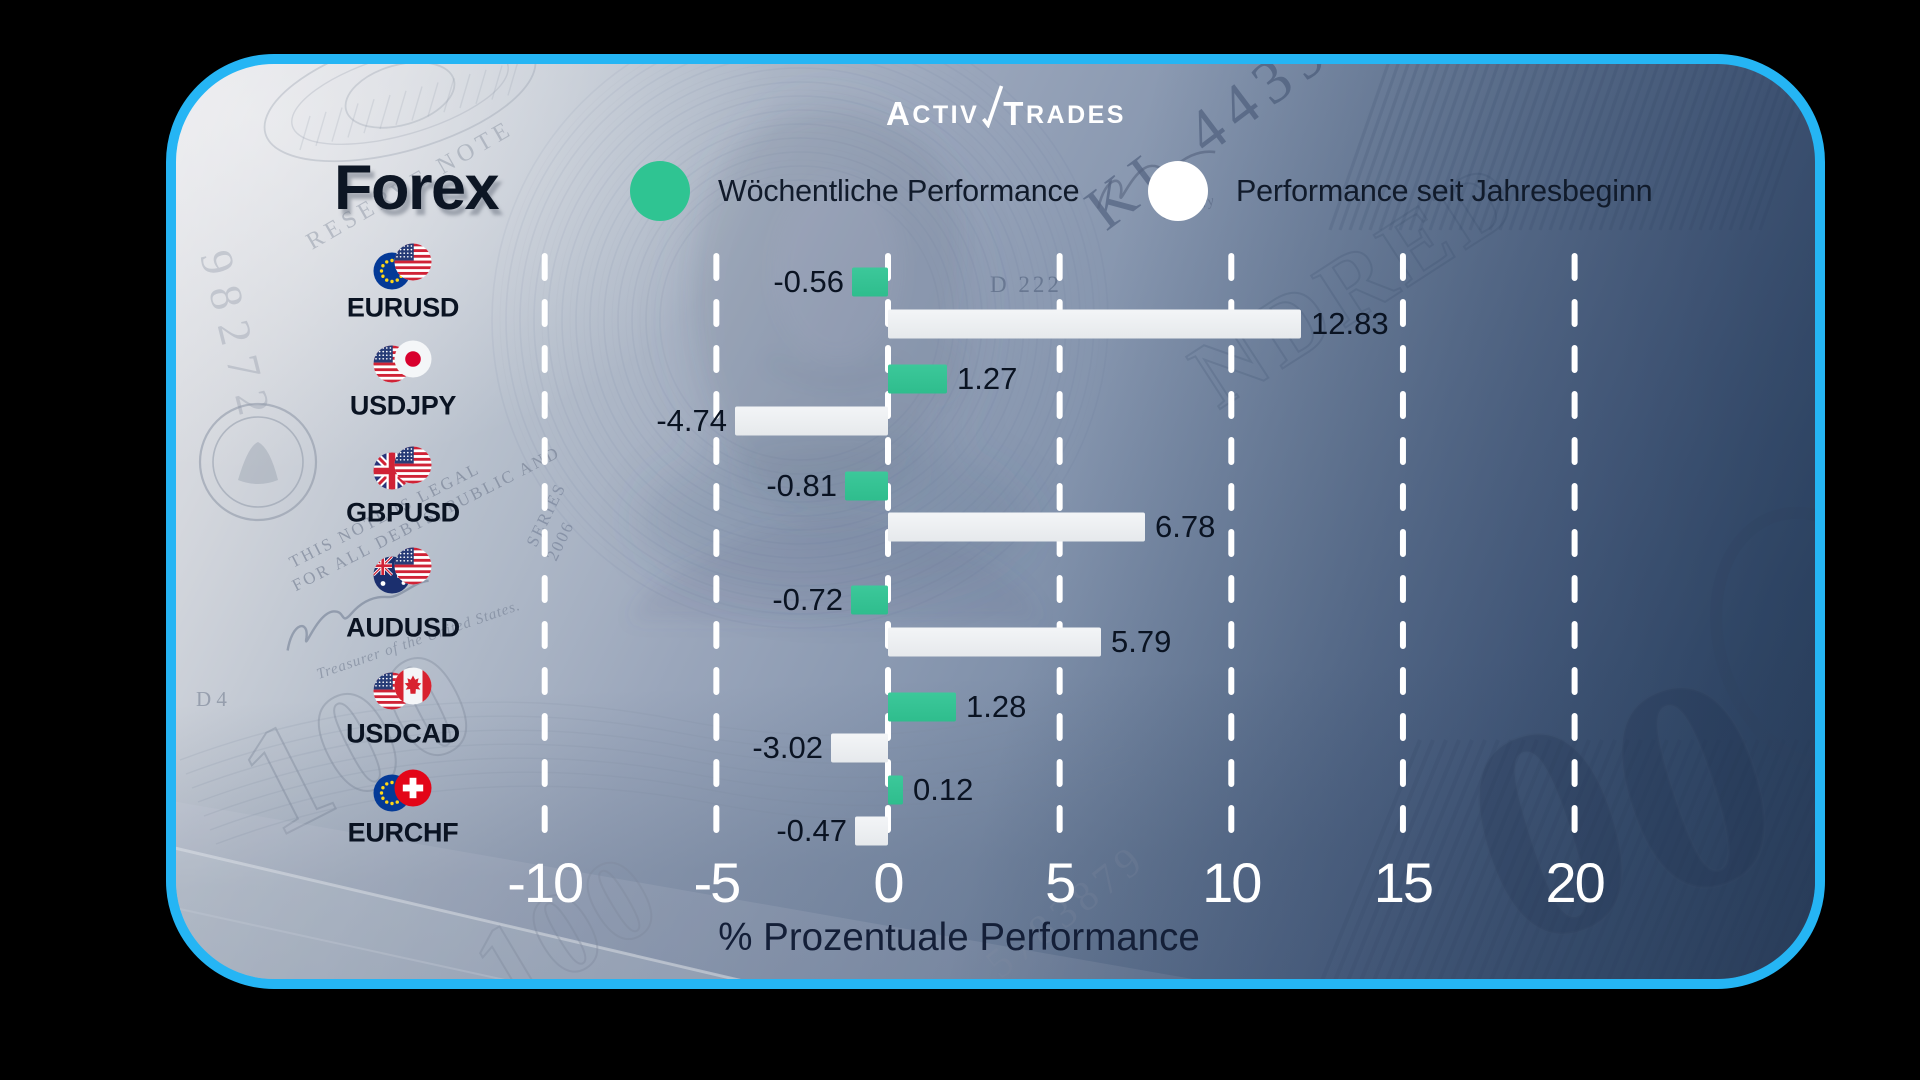 The image size is (1920, 1080). What do you see at coordinates (870, 282) in the screenshot?
I see `bar-weekly-eurusd` at bounding box center [870, 282].